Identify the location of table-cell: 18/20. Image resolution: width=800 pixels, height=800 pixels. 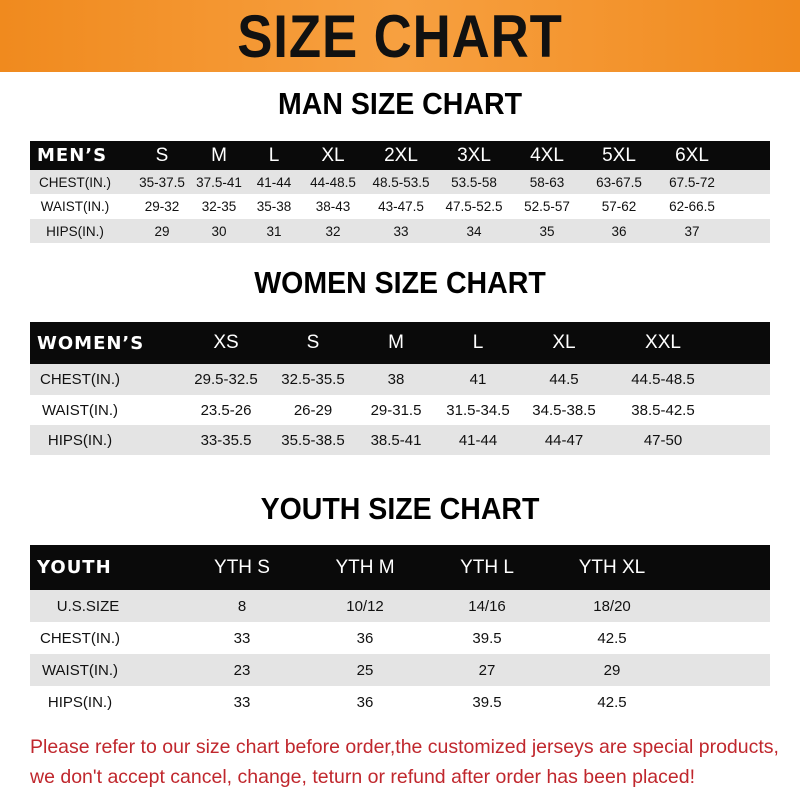
(612, 606).